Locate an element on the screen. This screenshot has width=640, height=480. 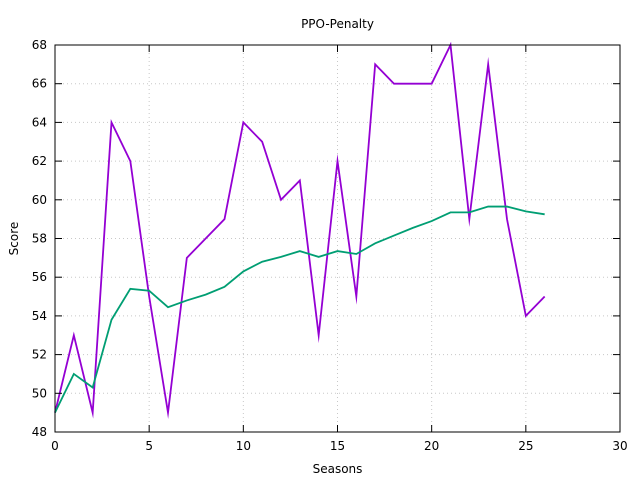
y-tick-label: 56 is located at coordinates (39, 277).